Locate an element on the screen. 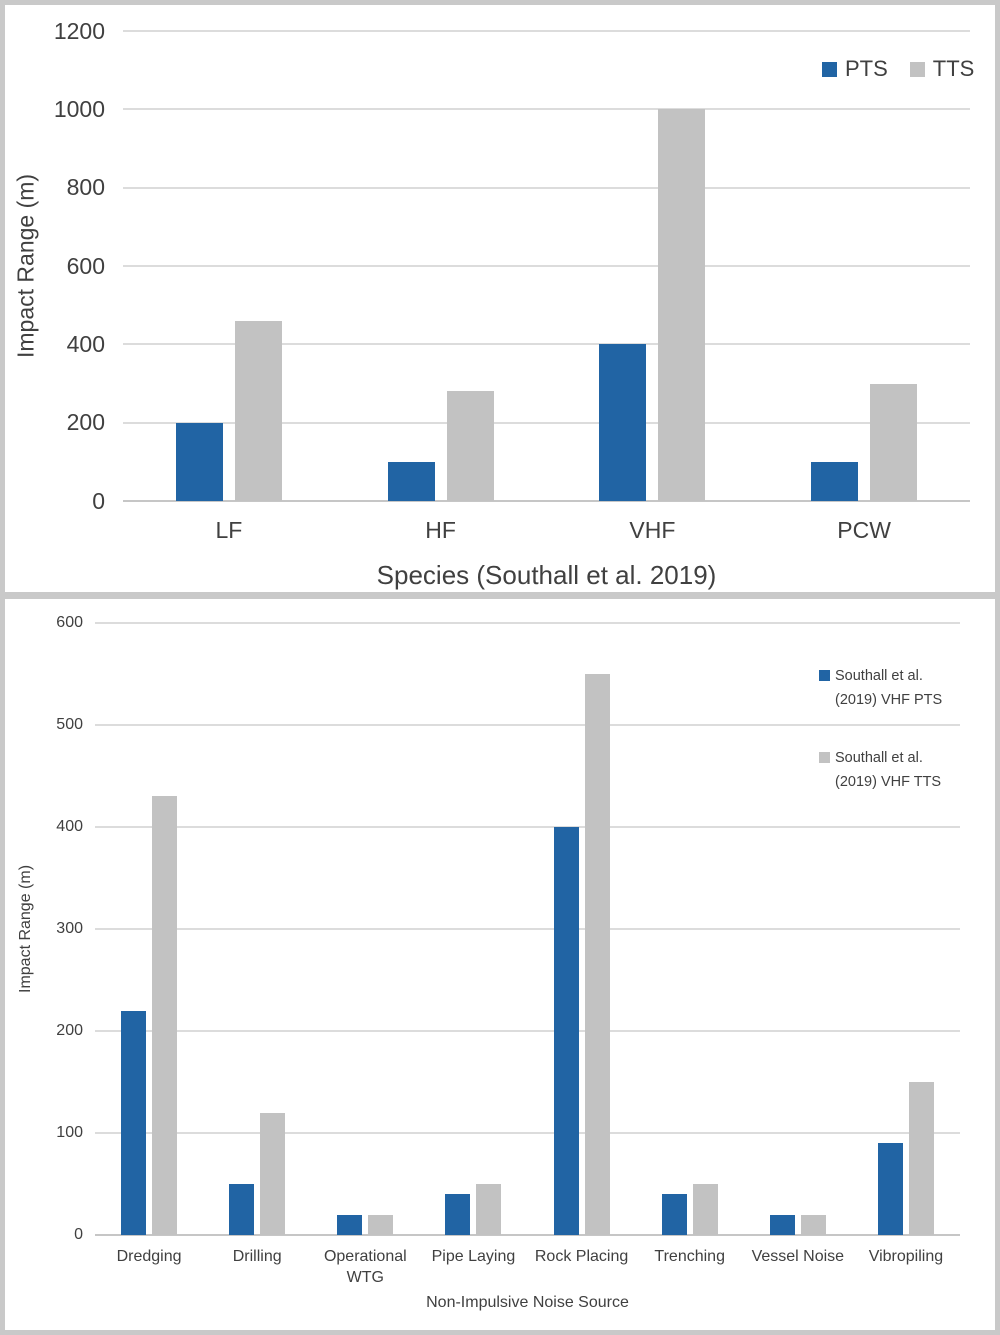 The height and width of the screenshot is (1335, 1000). pts-swatch-icon is located at coordinates (829, 69).